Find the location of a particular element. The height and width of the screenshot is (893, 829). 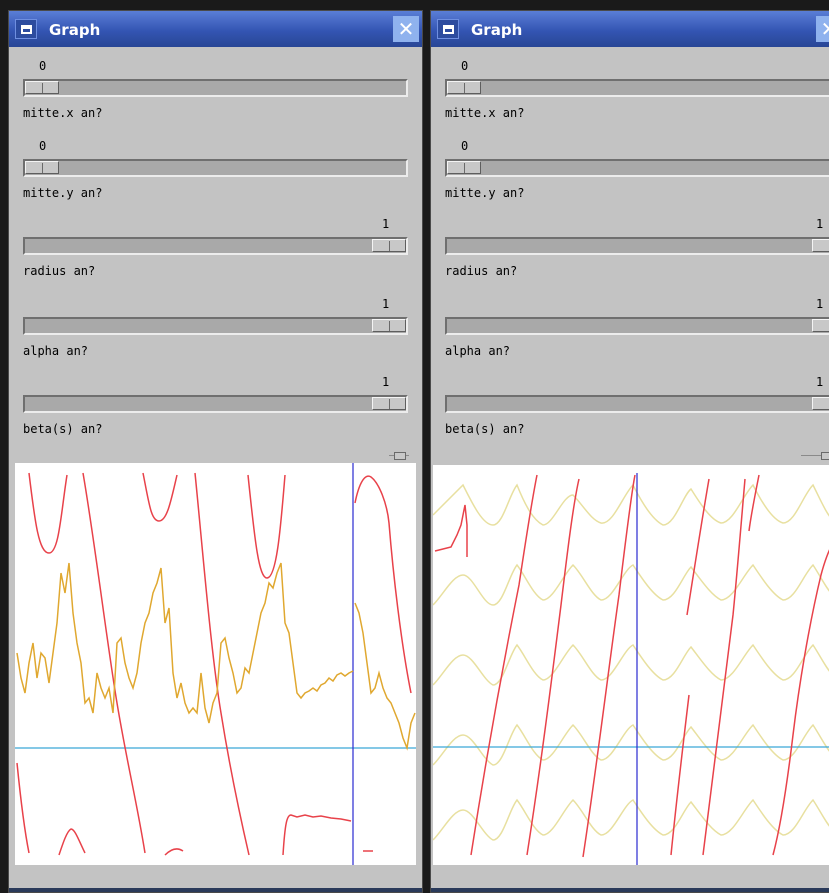

divider is located at coordinates (815, 455).